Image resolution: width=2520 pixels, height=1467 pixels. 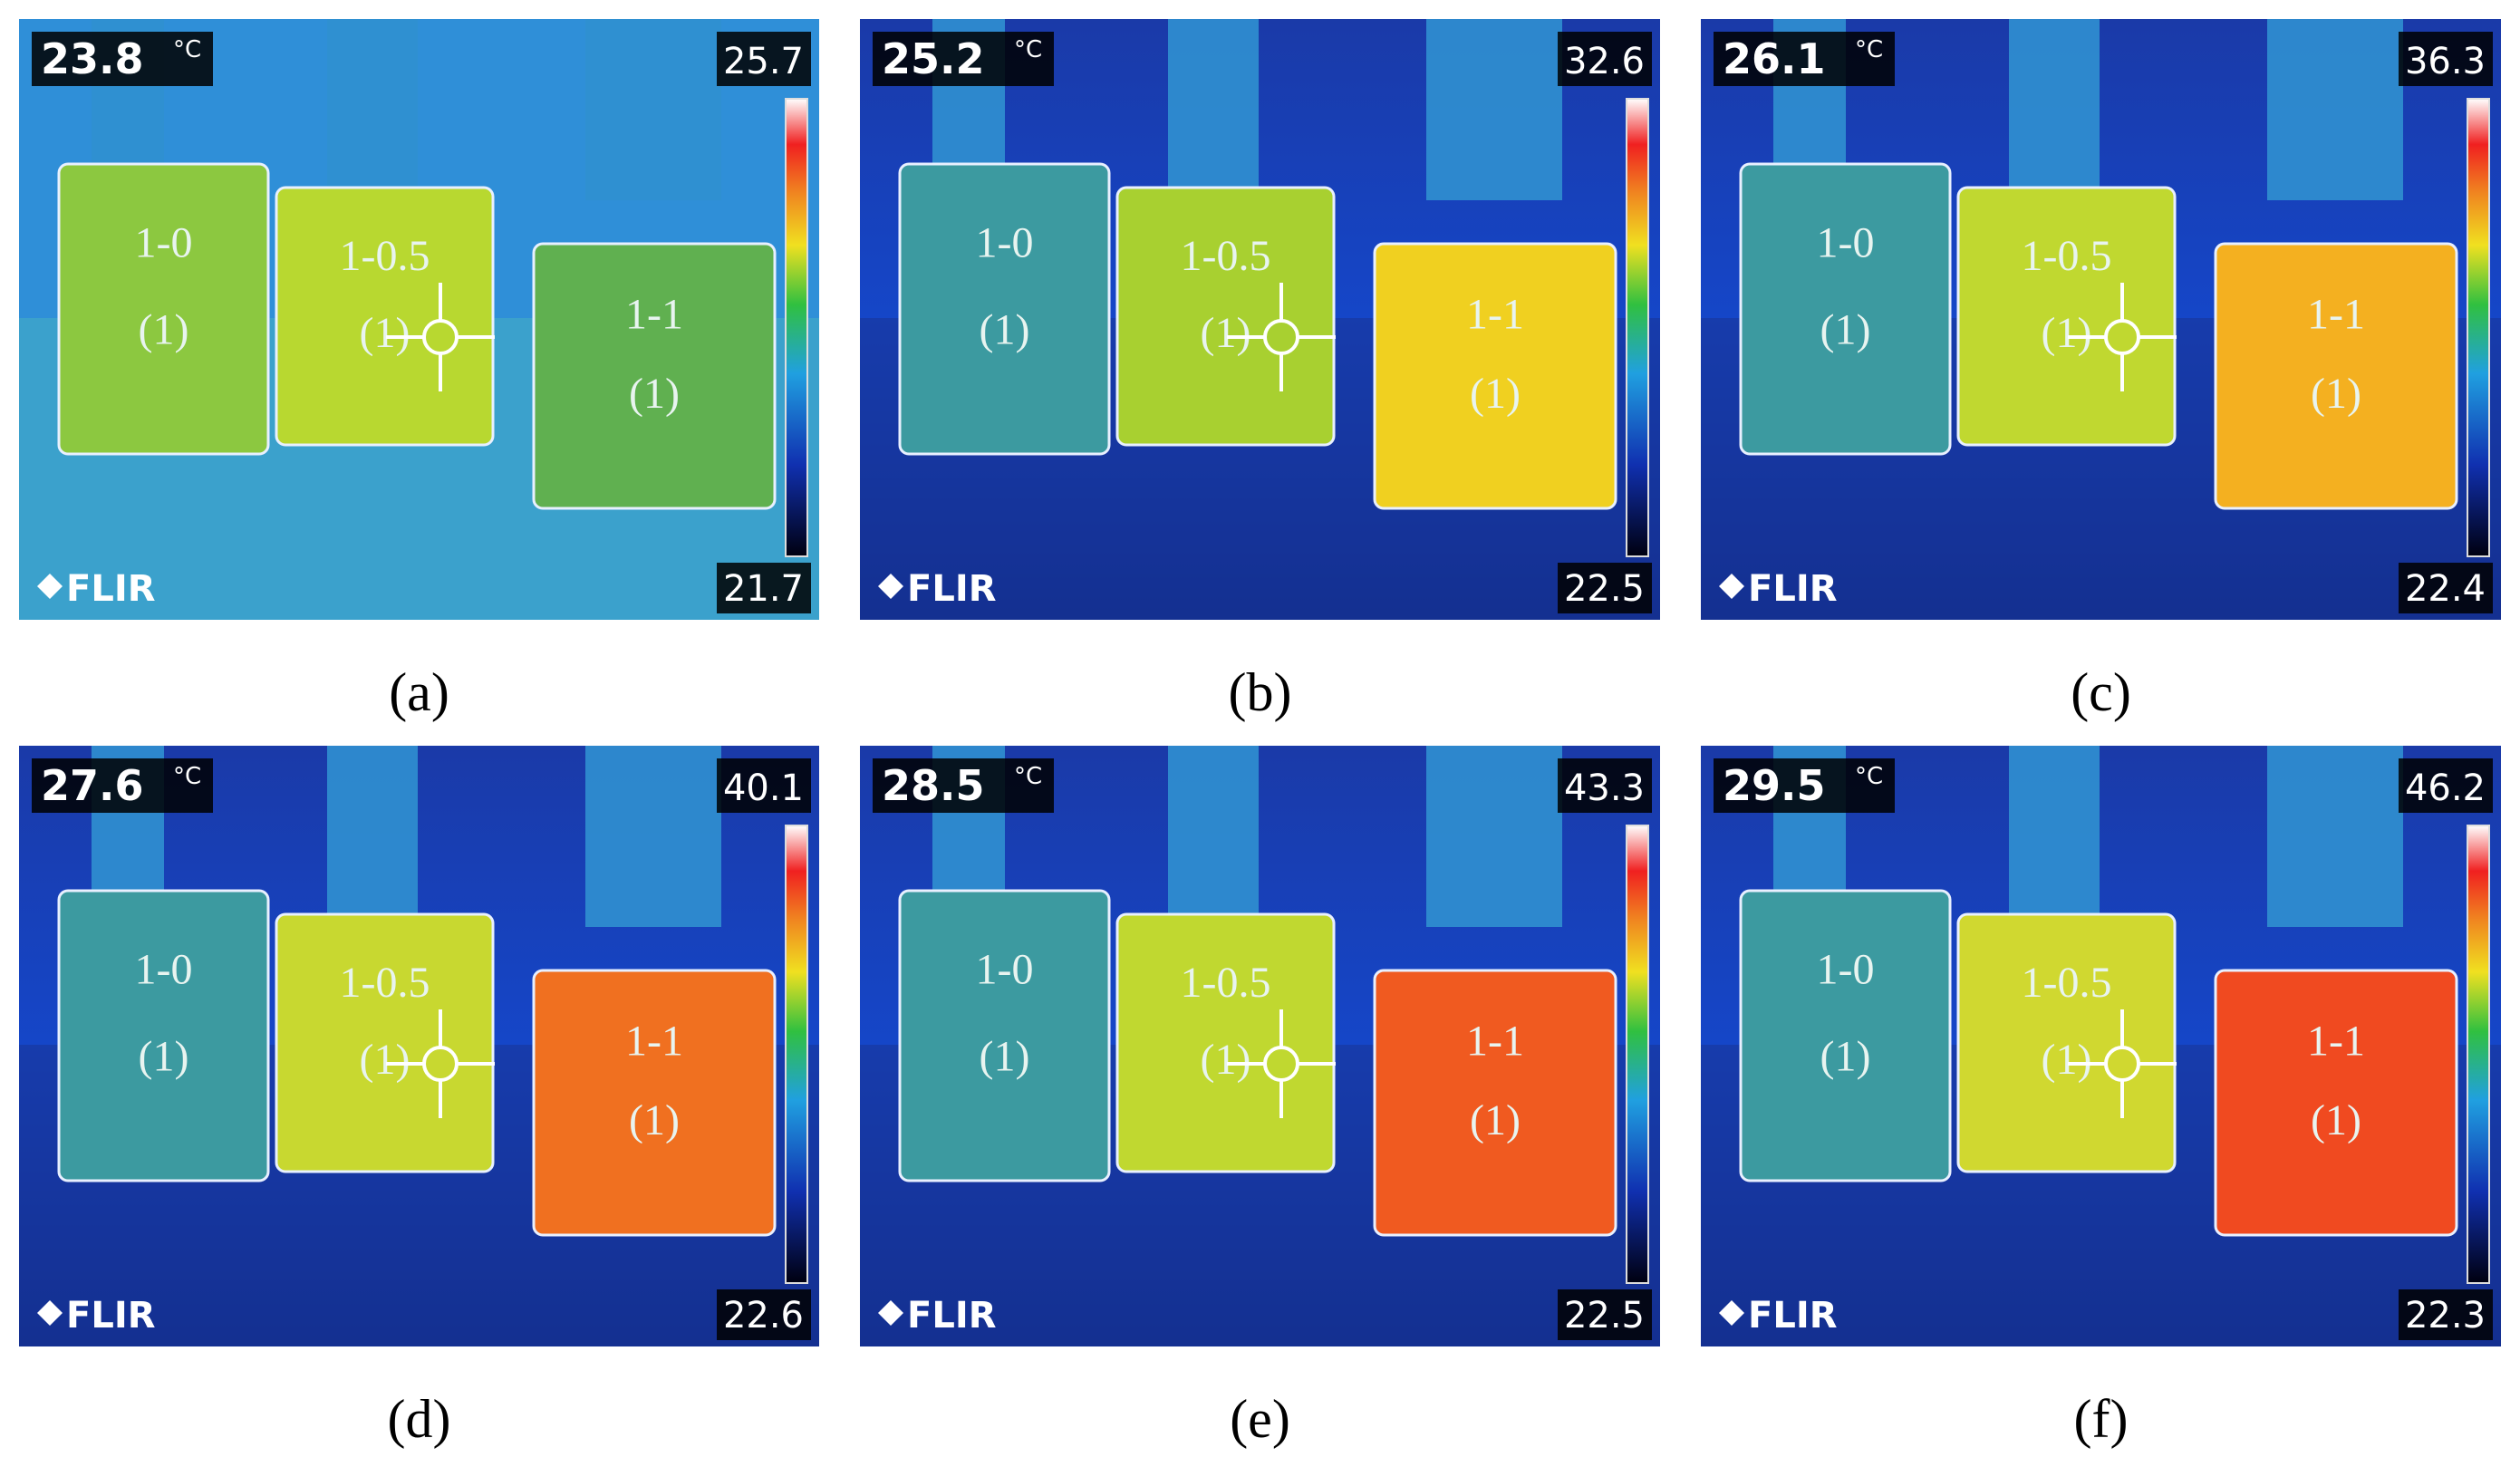 What do you see at coordinates (419, 1419) in the screenshot?
I see `caption: (d)` at bounding box center [419, 1419].